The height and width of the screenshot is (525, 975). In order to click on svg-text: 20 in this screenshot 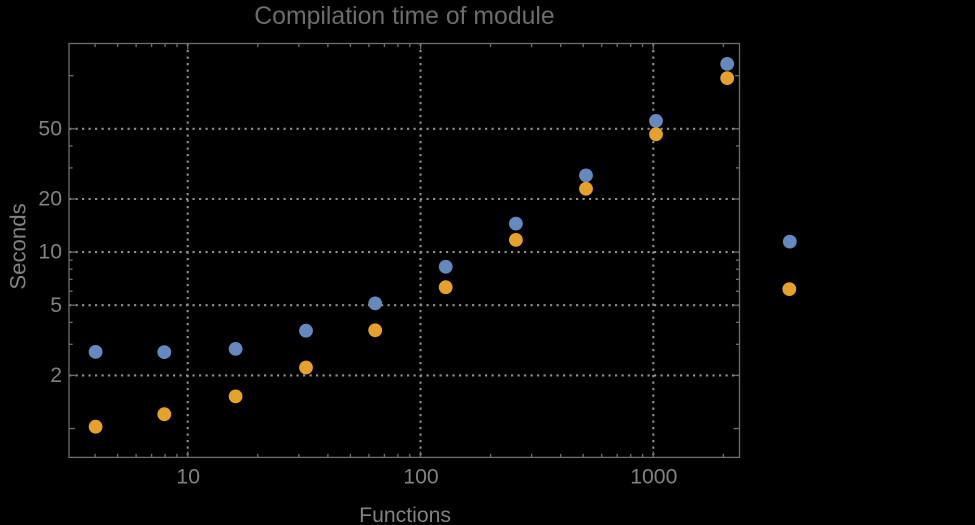, I will do `click(50, 199)`.